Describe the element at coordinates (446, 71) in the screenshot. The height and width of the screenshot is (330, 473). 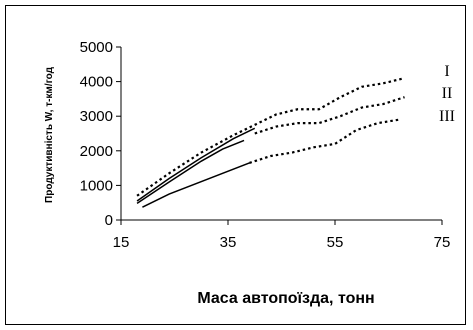
I see `series-label-1: I` at that location.